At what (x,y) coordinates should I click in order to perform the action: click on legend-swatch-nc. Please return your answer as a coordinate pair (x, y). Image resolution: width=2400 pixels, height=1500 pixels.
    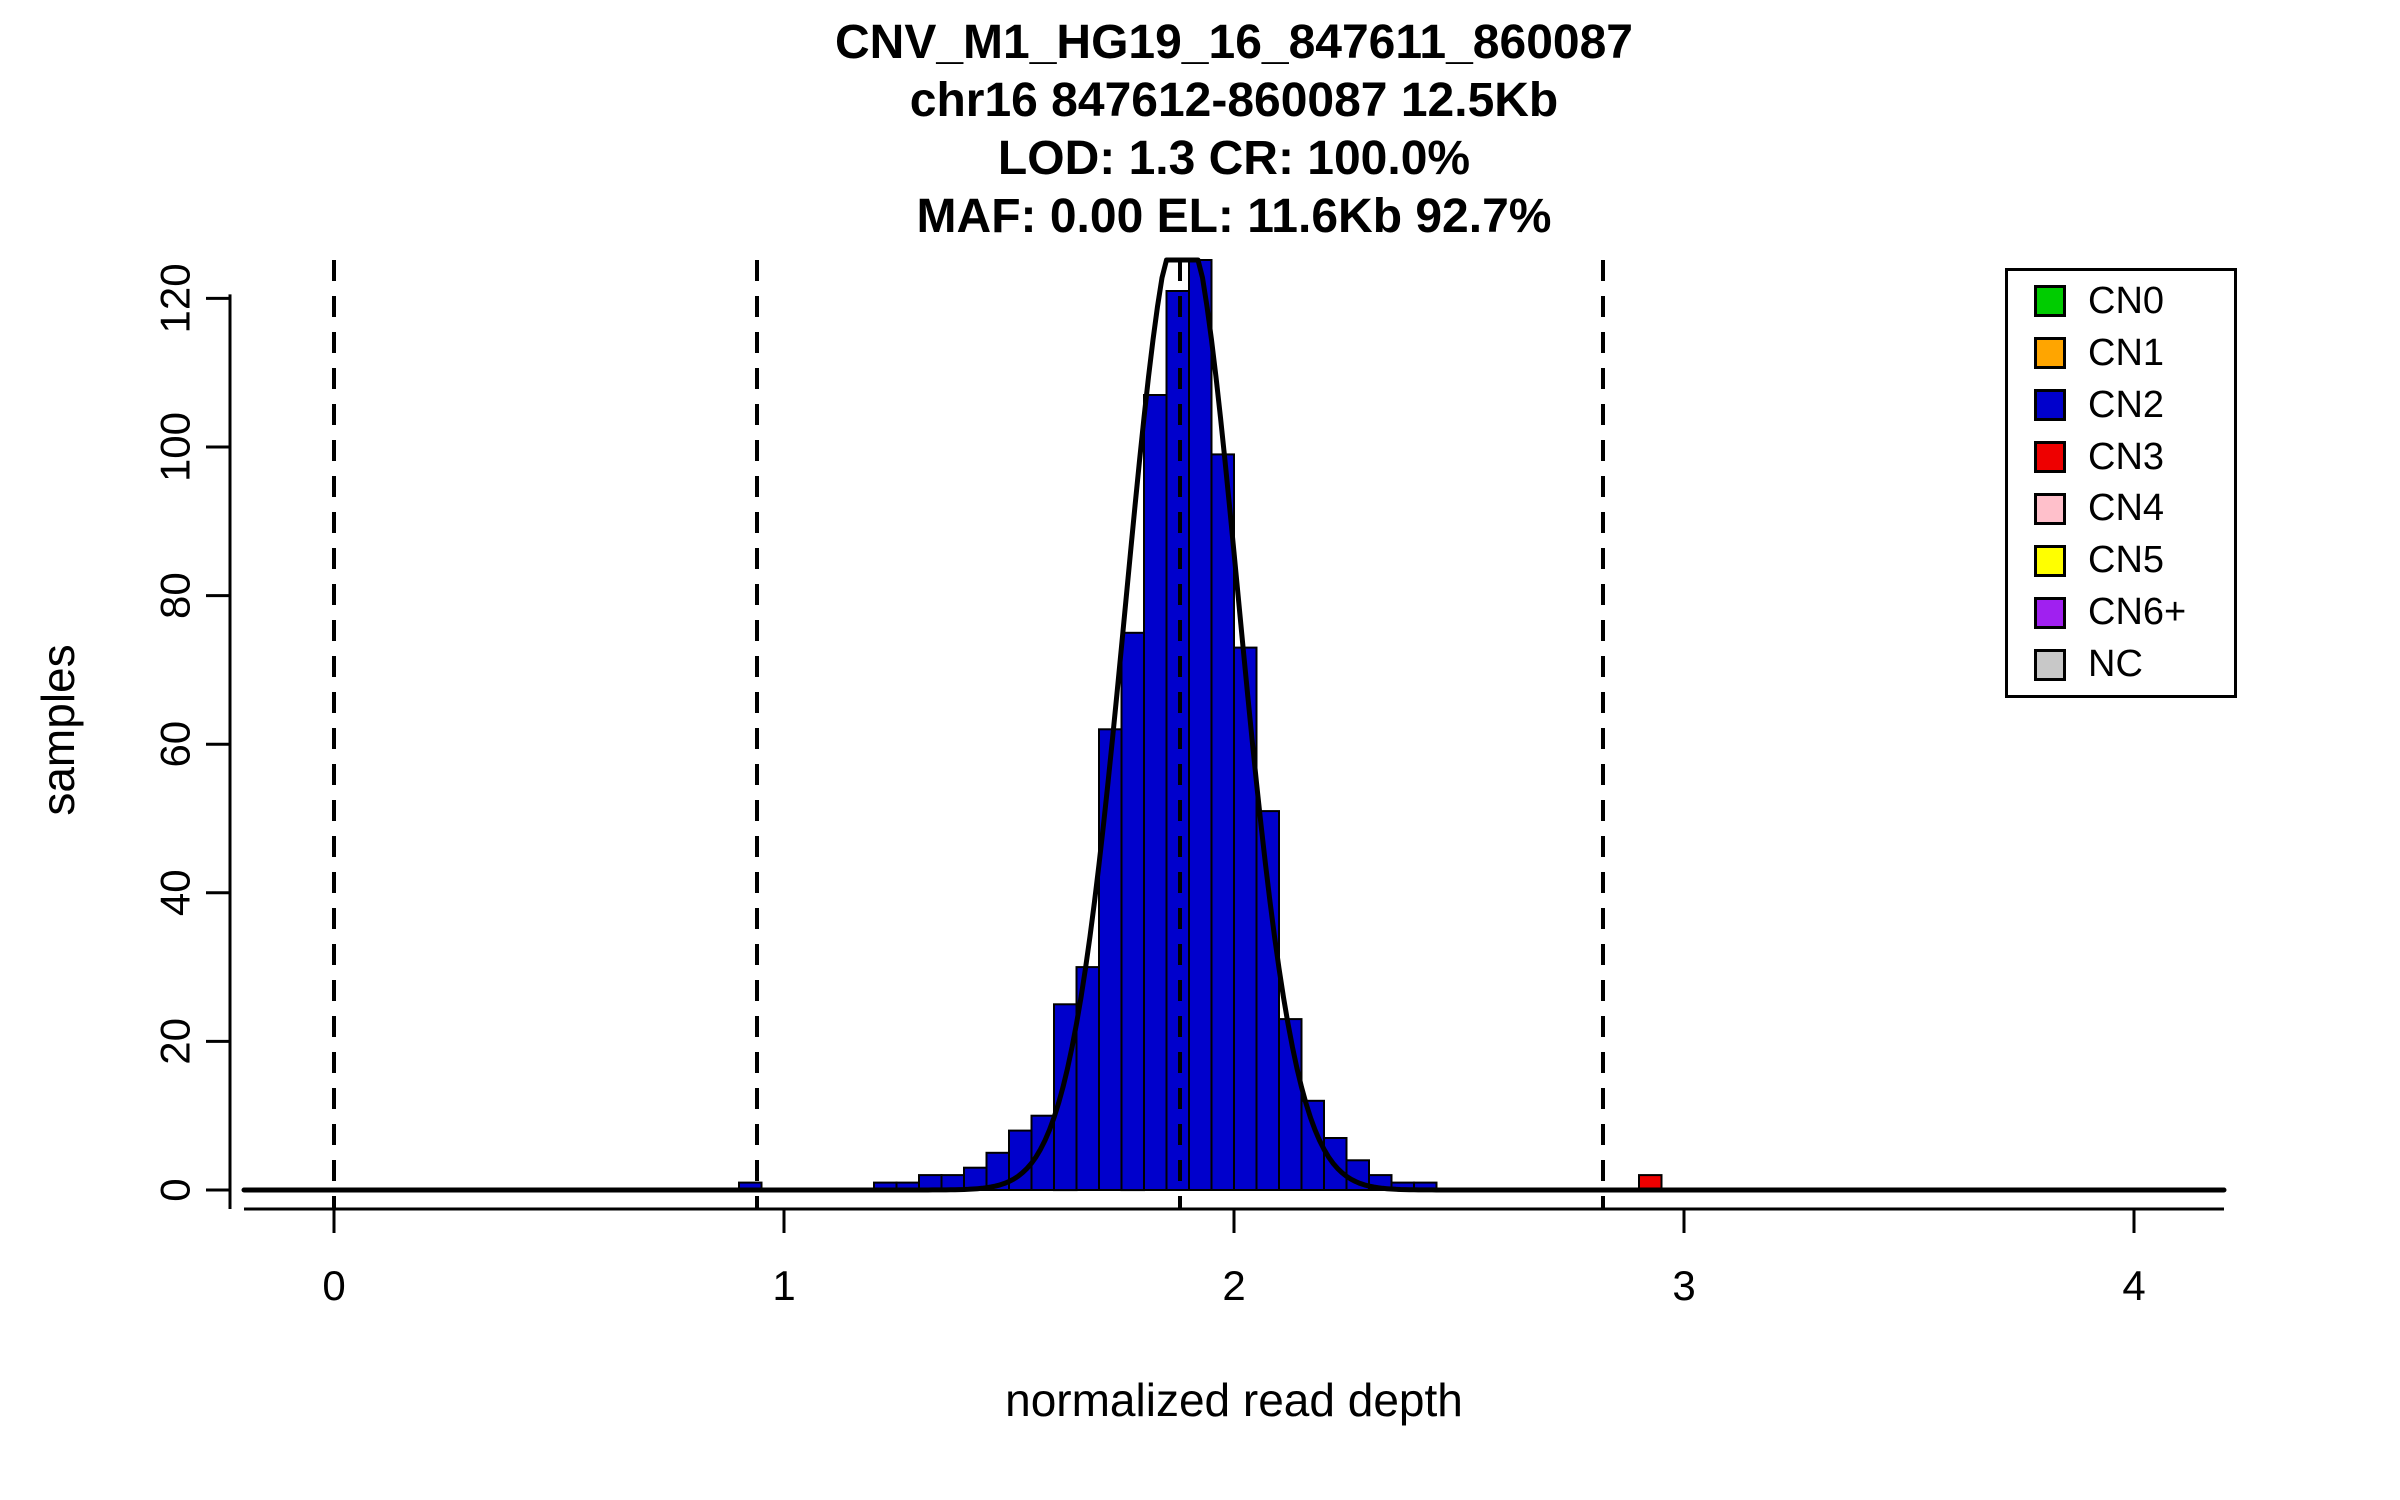
    Looking at the image, I should click on (2050, 664).